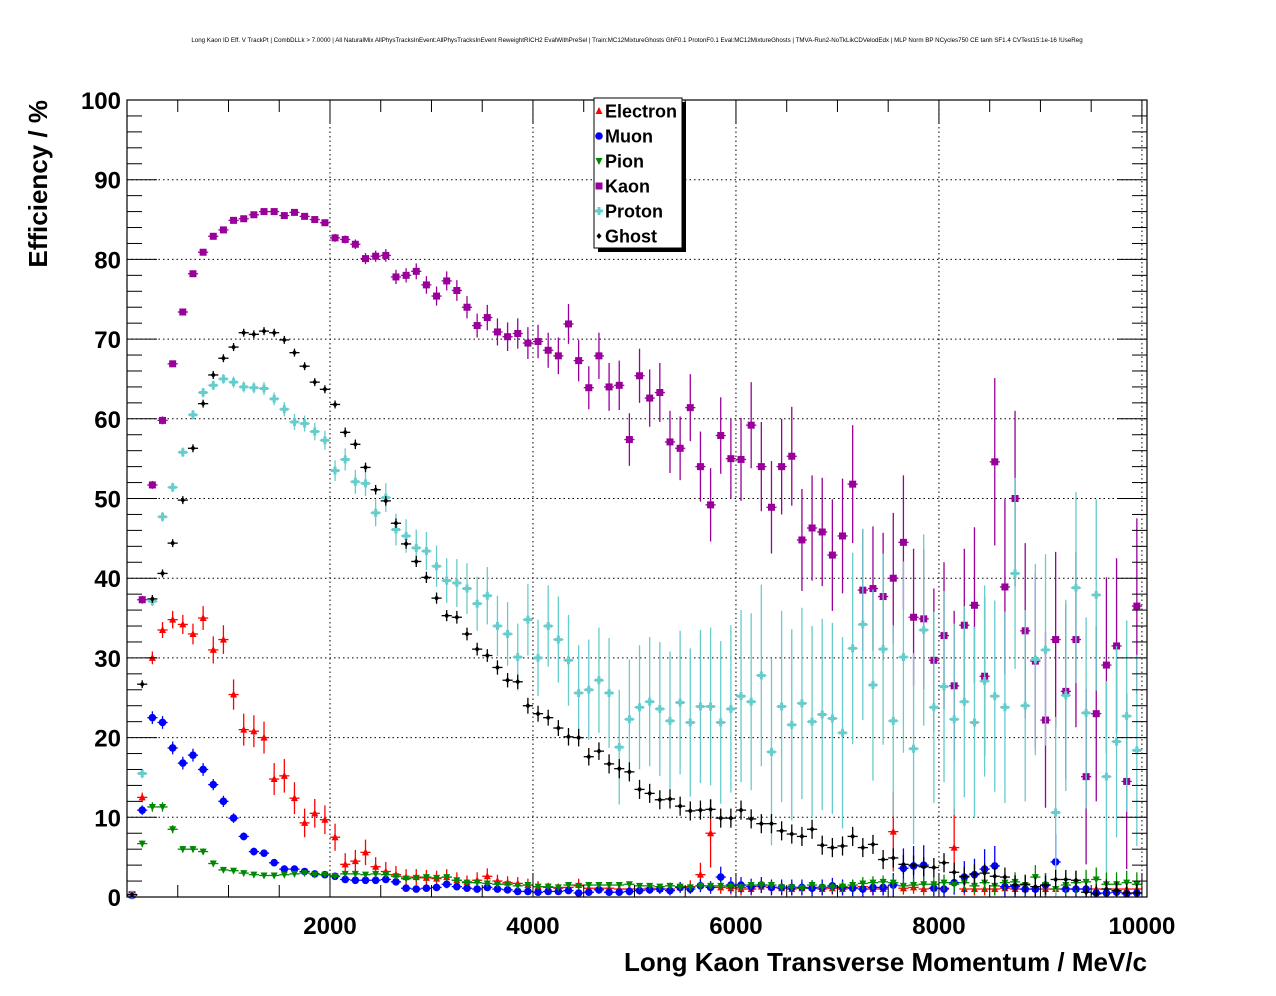 This screenshot has height=996, width=1276. What do you see at coordinates (626, 237) in the screenshot?
I see `legend-item-ghost: Ghost` at bounding box center [626, 237].